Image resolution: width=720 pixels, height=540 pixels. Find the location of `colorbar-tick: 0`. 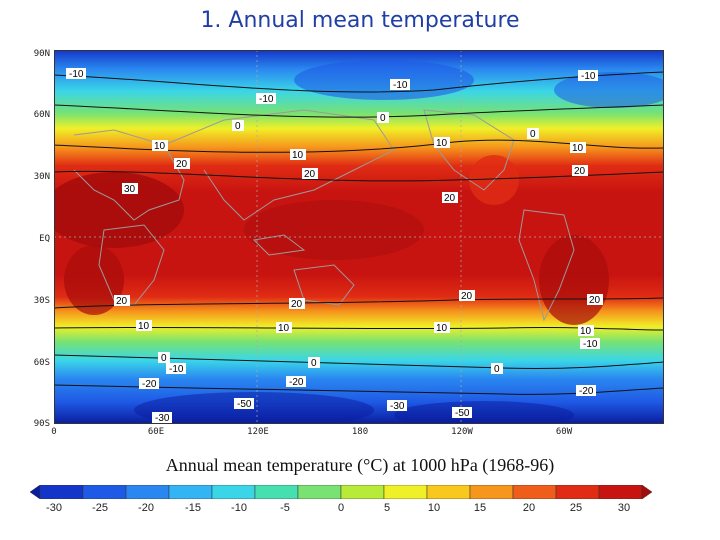

colorbar-tick: 0 is located at coordinates (341, 508).